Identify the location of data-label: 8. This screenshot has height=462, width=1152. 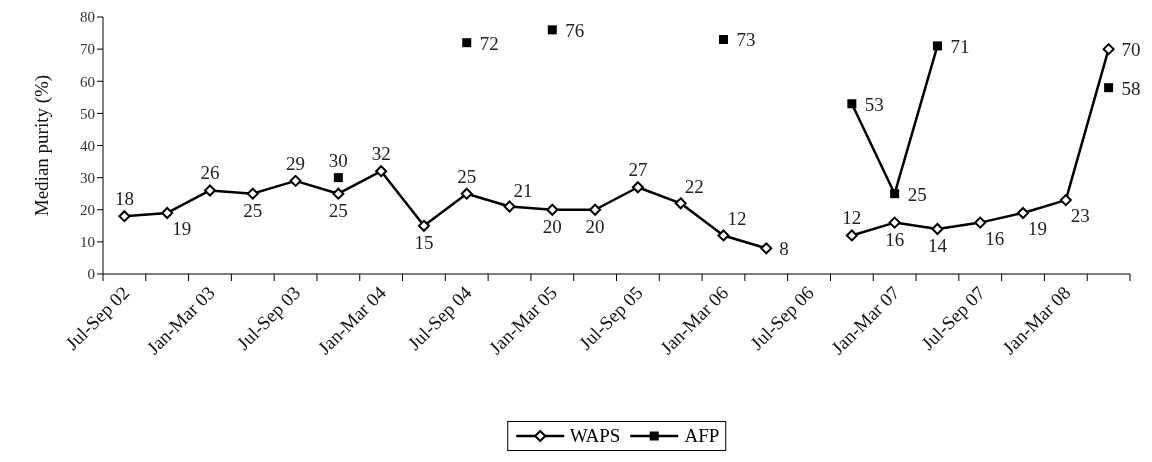
(784, 249).